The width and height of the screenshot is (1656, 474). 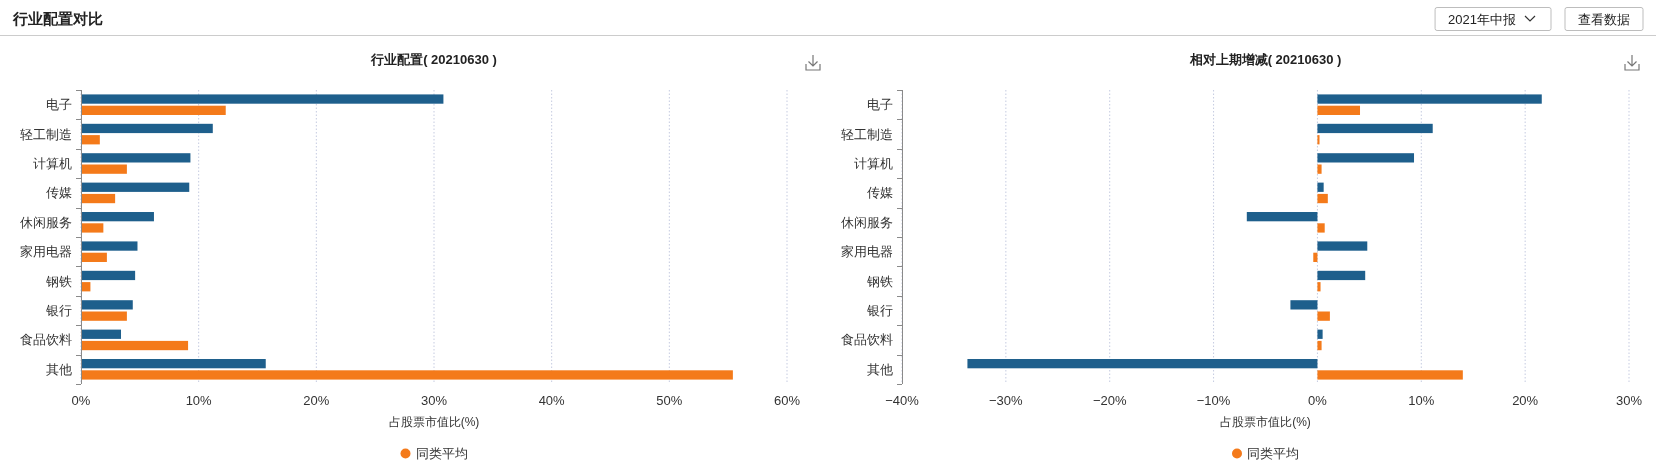 What do you see at coordinates (787, 400) in the screenshot?
I see `x-tick-label: 60%` at bounding box center [787, 400].